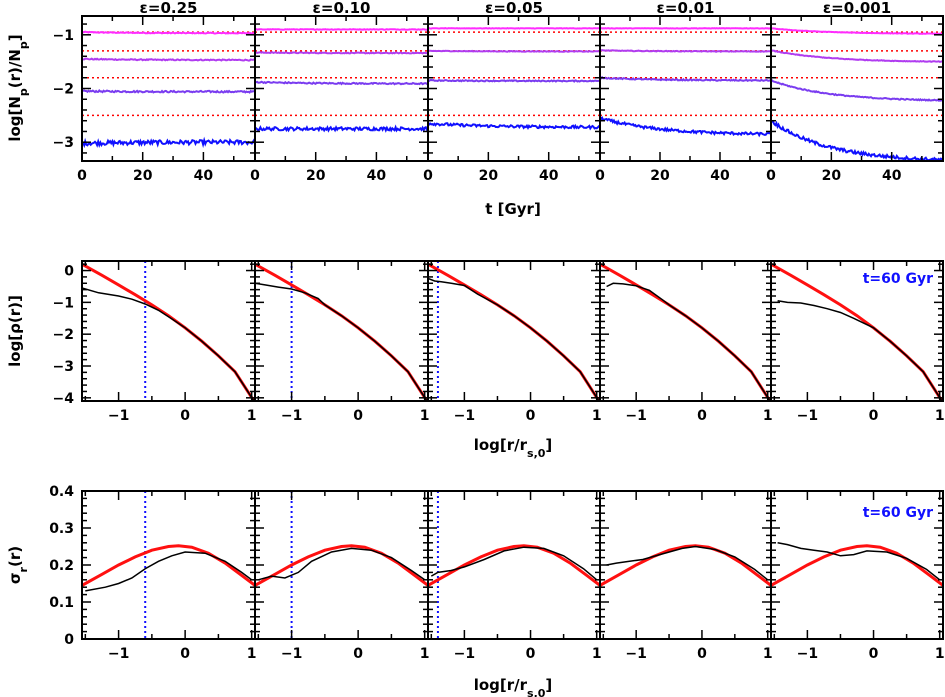 The height and width of the screenshot is (697, 945). Describe the element at coordinates (342, 8) in the screenshot. I see `panel-title: ε=0.10` at that location.